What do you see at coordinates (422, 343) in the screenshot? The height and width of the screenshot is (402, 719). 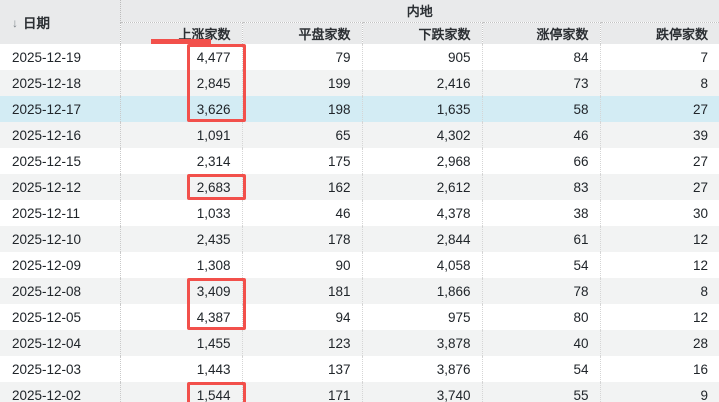 I see `cell-down-count: 3,878` at bounding box center [422, 343].